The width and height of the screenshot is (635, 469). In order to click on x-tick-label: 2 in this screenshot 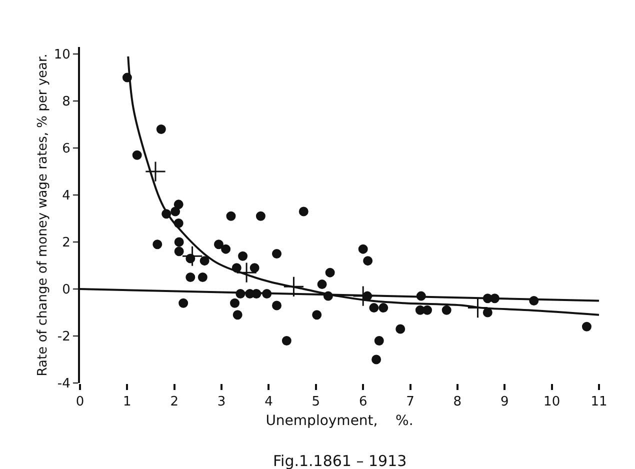, I will do `click(174, 402)`.